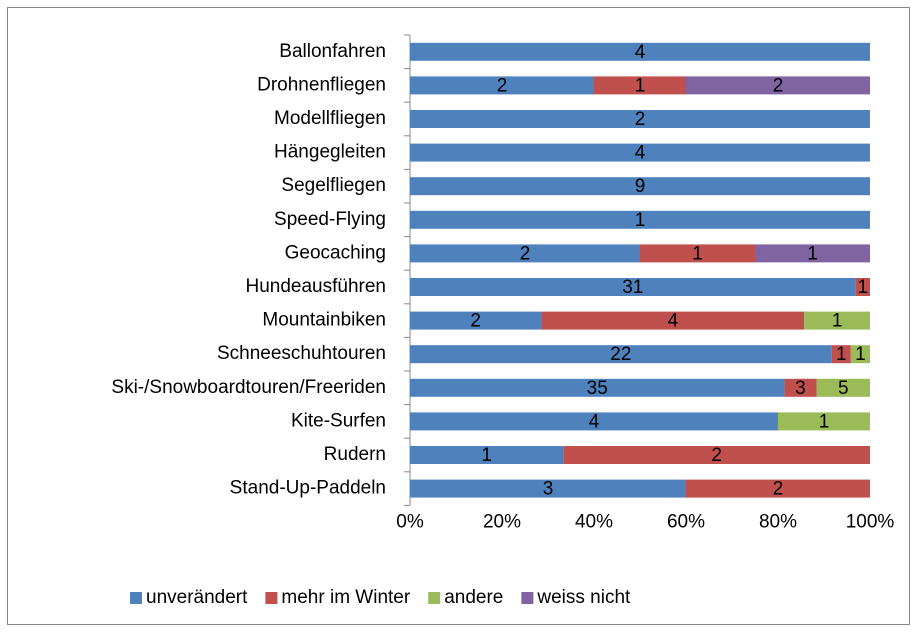  Describe the element at coordinates (335, 252) in the screenshot. I see `y-tick-label: Geocaching` at that location.